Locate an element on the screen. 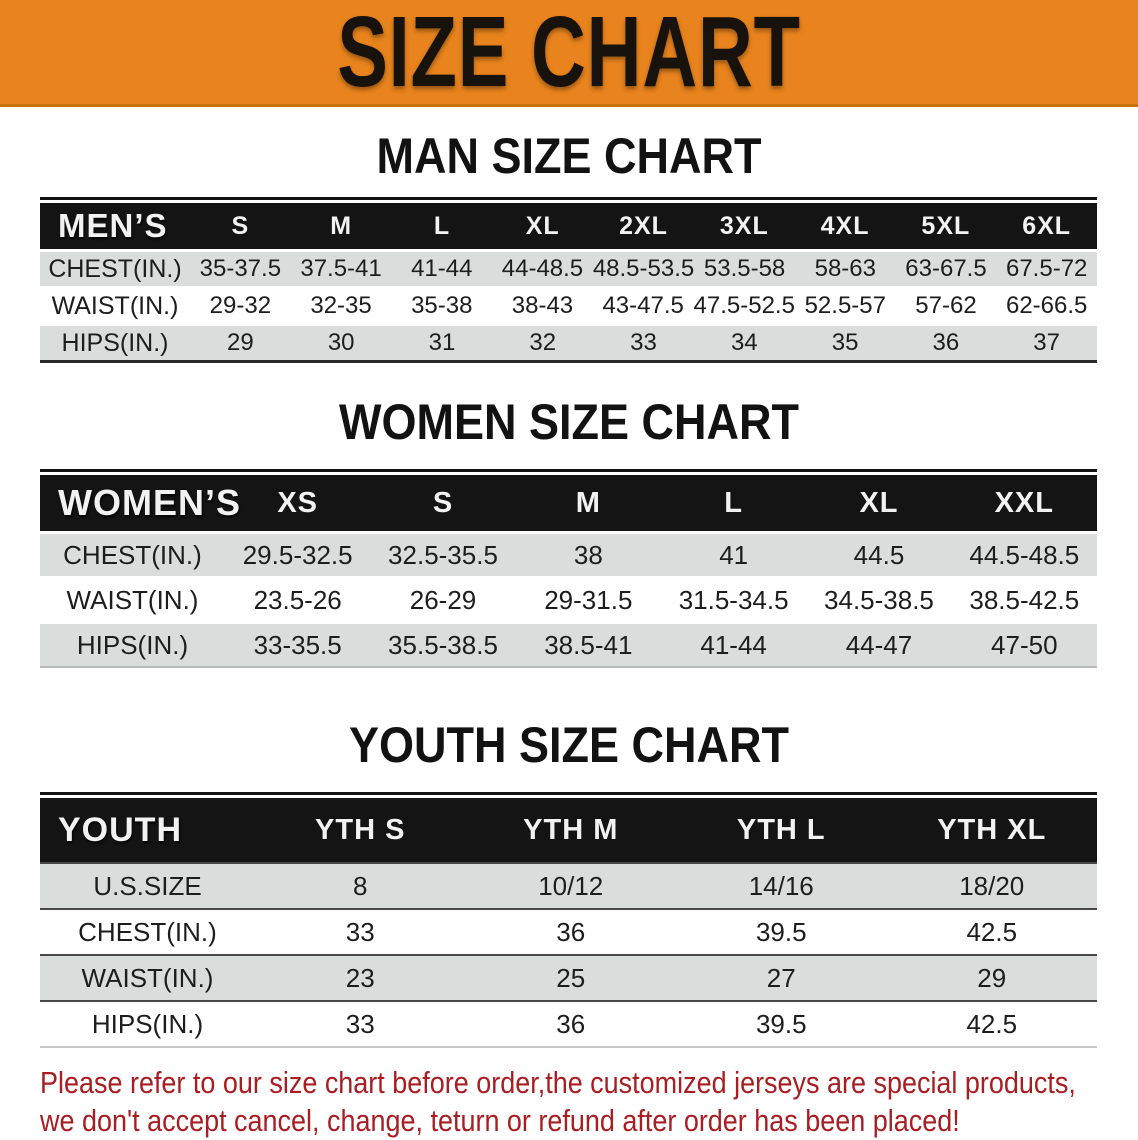  section-heading: MAN SIZE CHART is located at coordinates (569, 156).